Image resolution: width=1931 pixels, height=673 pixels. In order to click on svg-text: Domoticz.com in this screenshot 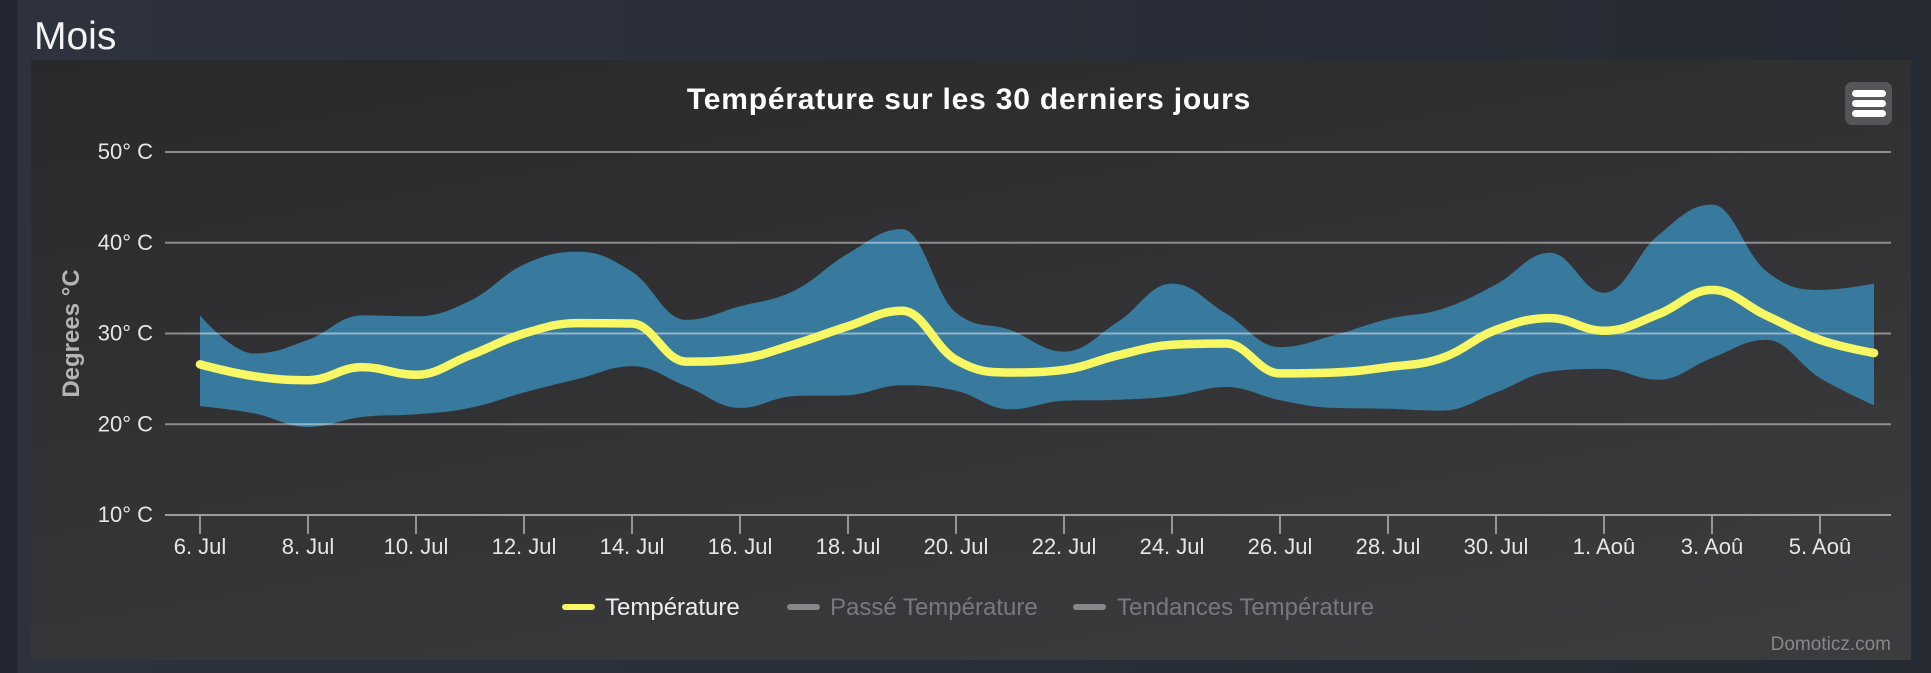, I will do `click(1831, 644)`.